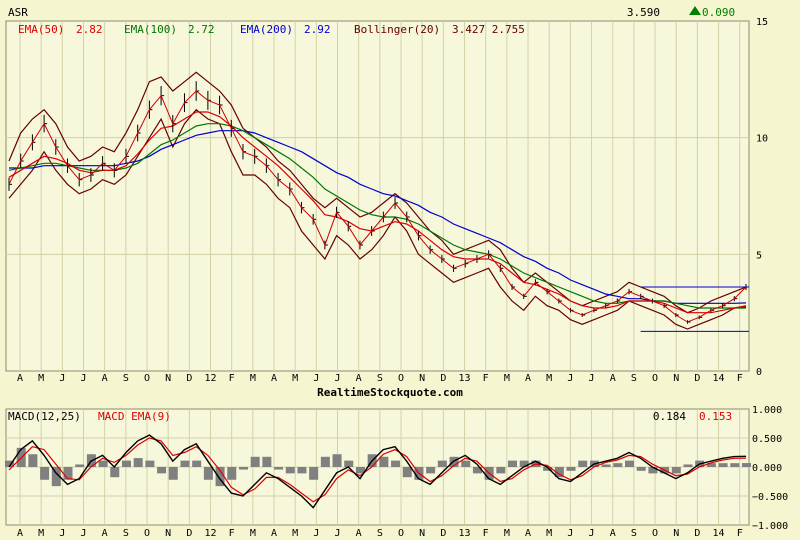 This screenshot has width=800, height=540. What do you see at coordinates (762, 139) in the screenshot?
I see `y-tick-label: 10` at bounding box center [762, 139].